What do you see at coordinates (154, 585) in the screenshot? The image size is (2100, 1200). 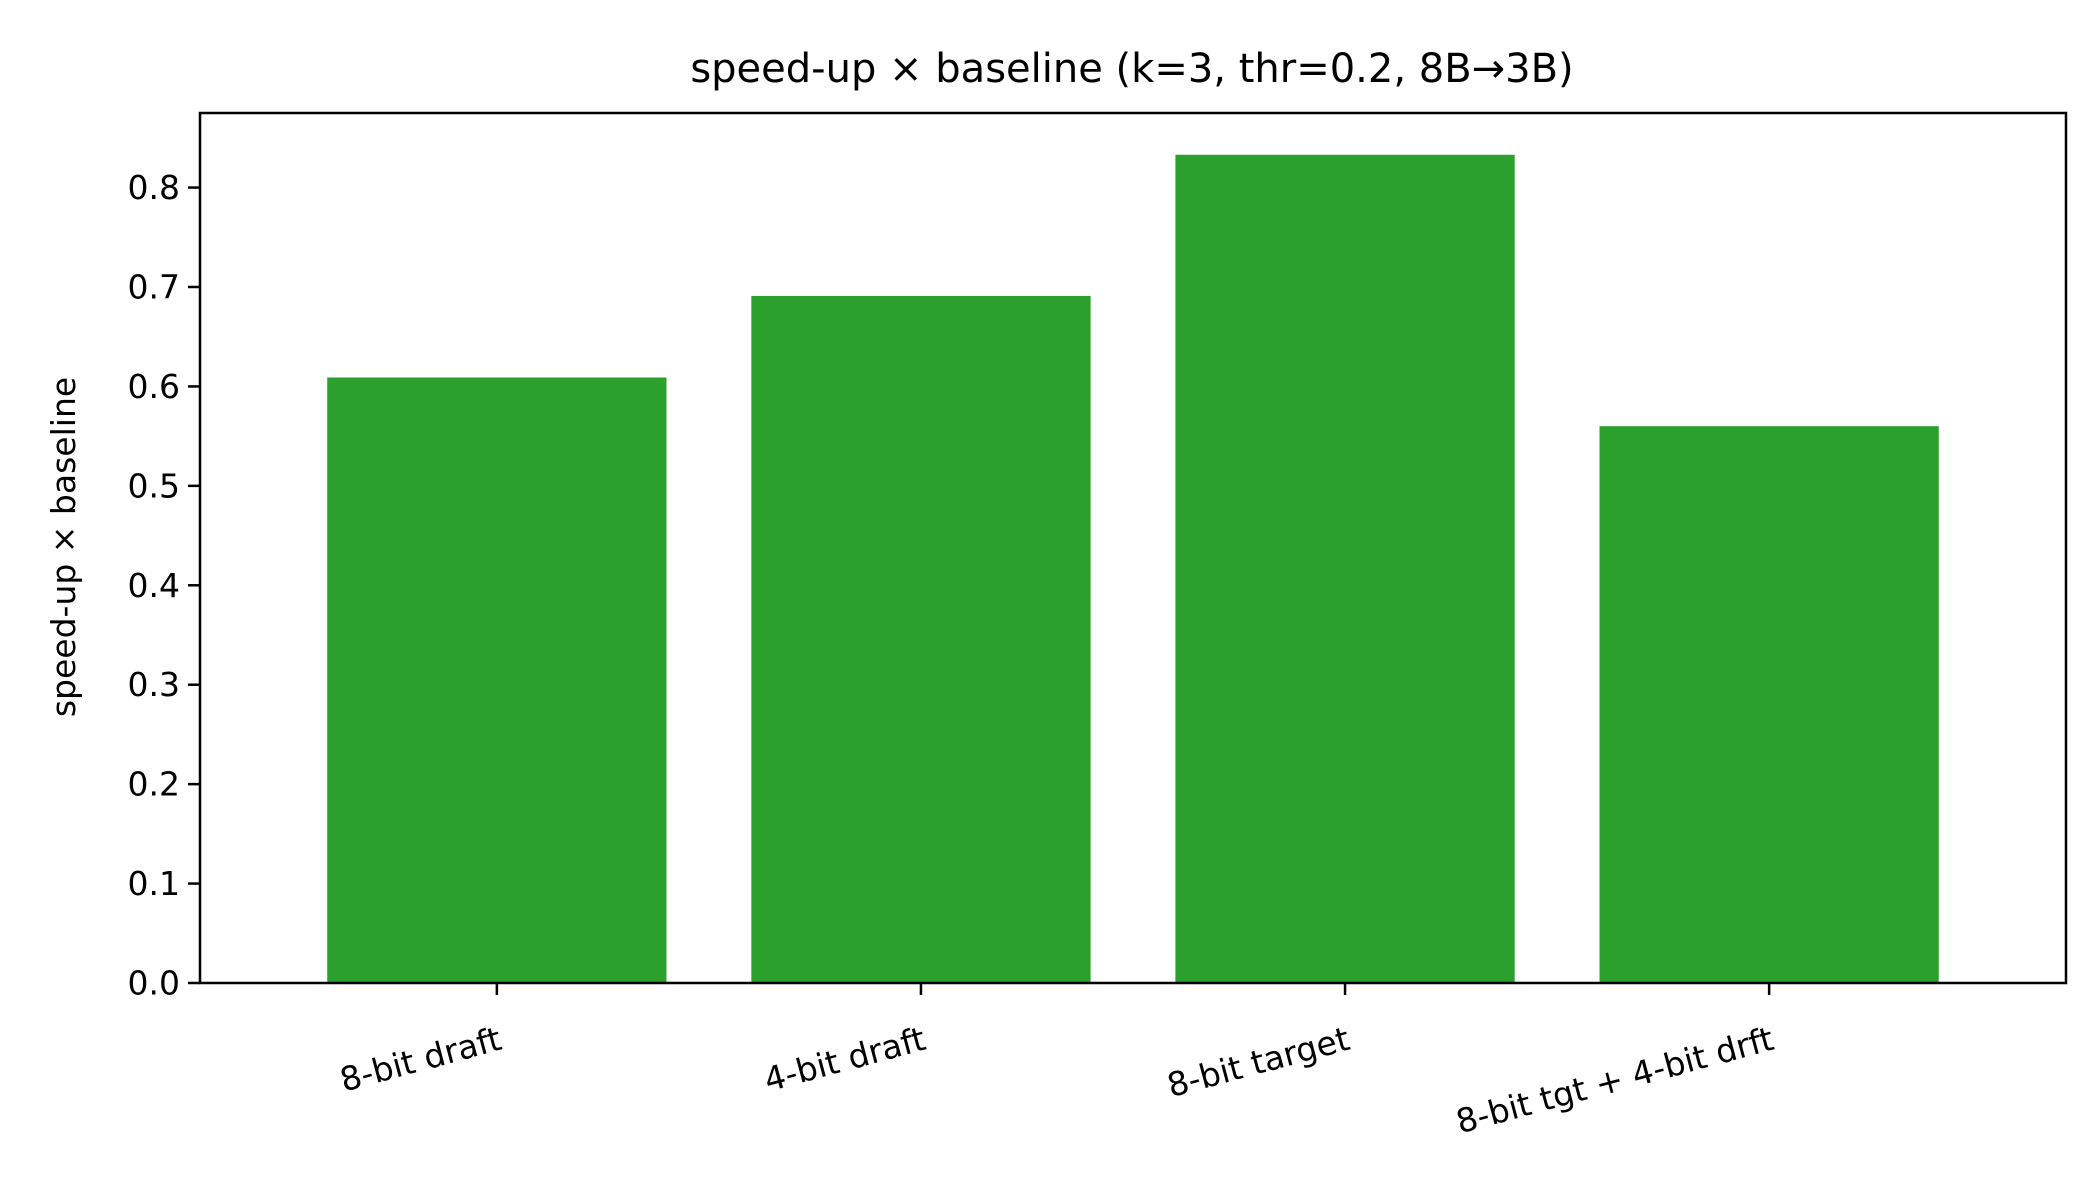 I see `y-tick-label: 0.4` at bounding box center [154, 585].